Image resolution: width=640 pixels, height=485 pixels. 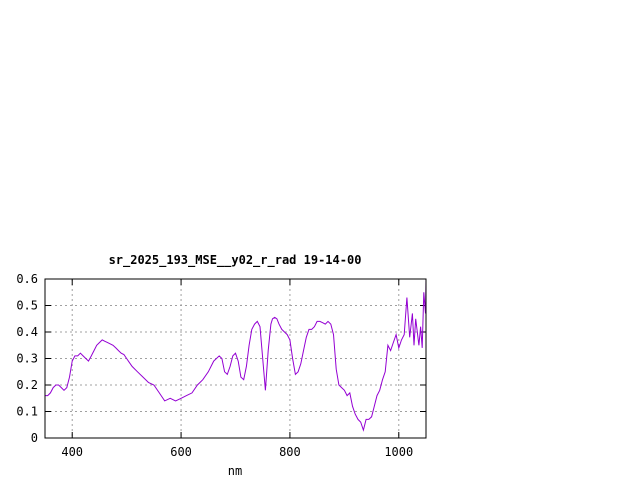 What do you see at coordinates (34, 438) in the screenshot?
I see `y-tick-label: 0` at bounding box center [34, 438].